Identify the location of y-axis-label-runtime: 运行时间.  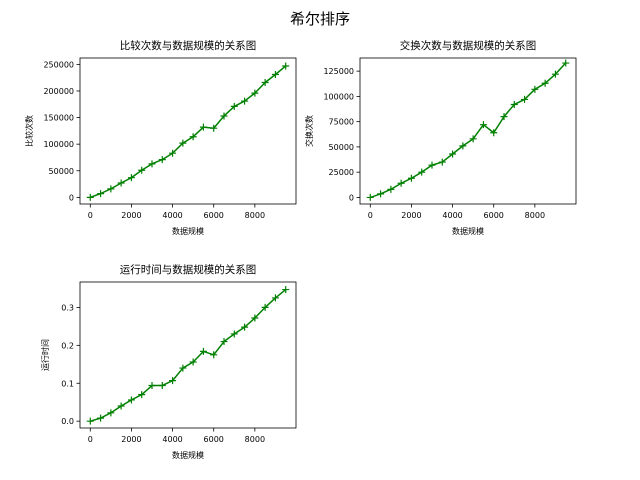
(45, 355).